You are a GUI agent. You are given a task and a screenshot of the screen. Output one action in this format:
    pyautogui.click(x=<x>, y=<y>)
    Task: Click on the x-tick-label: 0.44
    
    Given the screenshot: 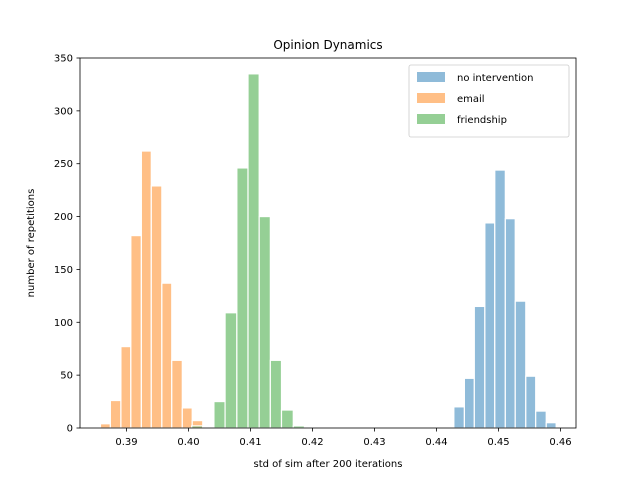 What is the action you would take?
    pyautogui.click(x=436, y=442)
    